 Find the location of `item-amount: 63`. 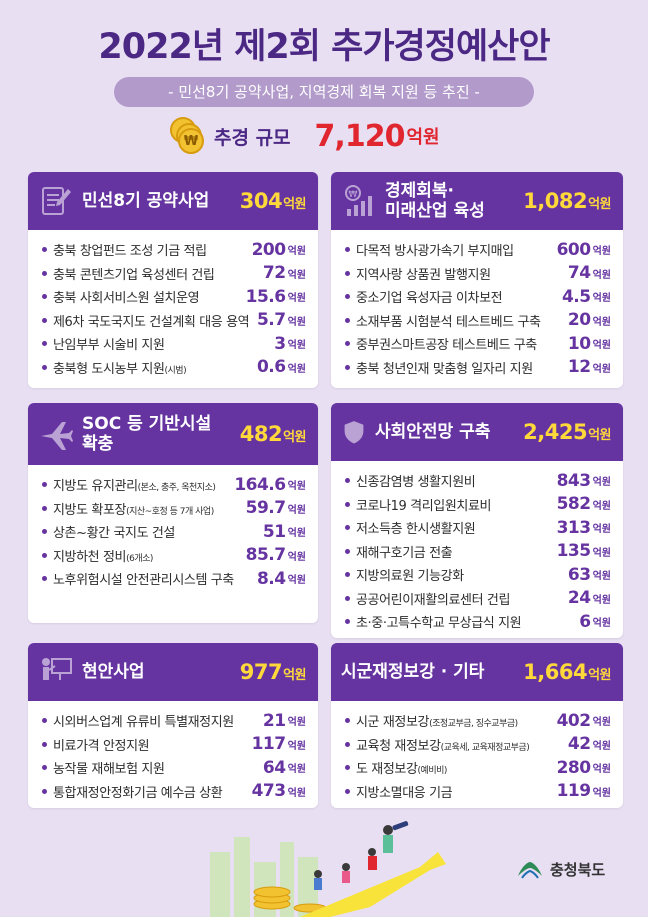

item-amount: 63 is located at coordinates (579, 574).